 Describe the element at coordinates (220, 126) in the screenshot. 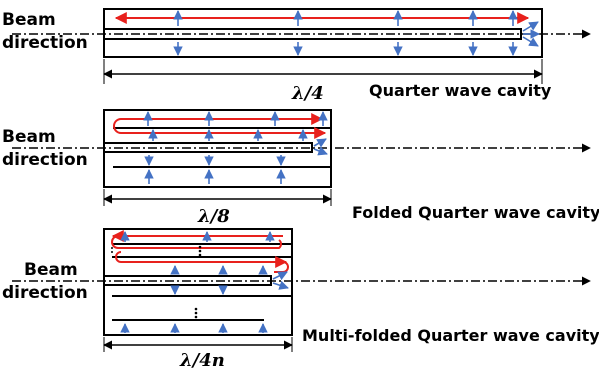

I see `surface-current-arrow` at that location.